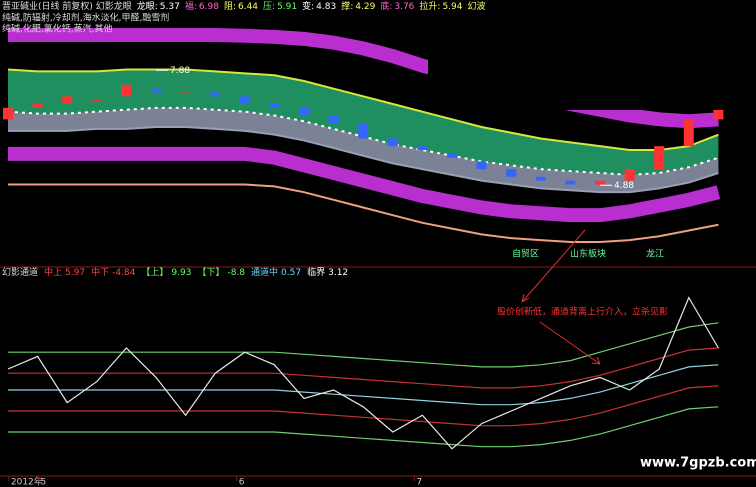  Describe the element at coordinates (291, 273) in the screenshot. I see `stat-value: 0.57` at that location.